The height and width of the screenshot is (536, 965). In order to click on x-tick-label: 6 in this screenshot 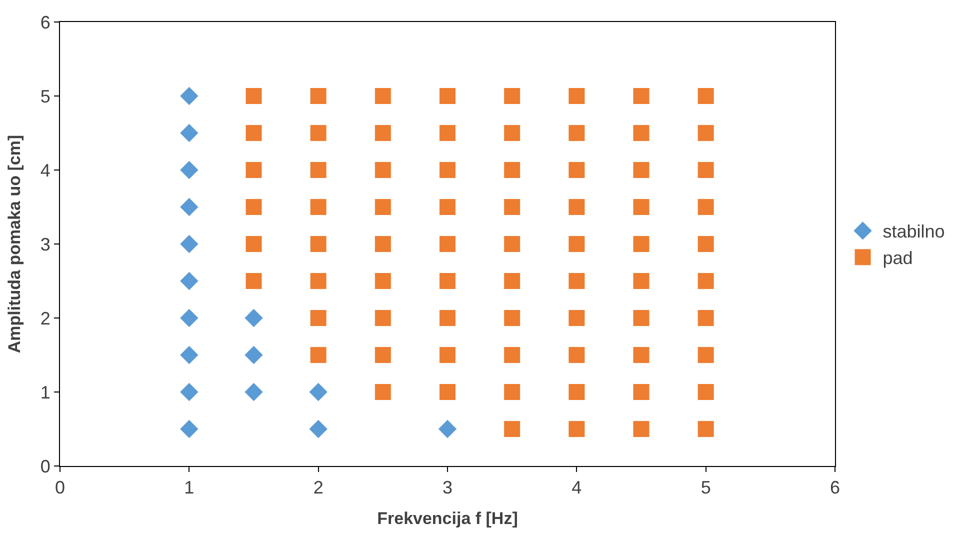, I will do `click(835, 488)`.